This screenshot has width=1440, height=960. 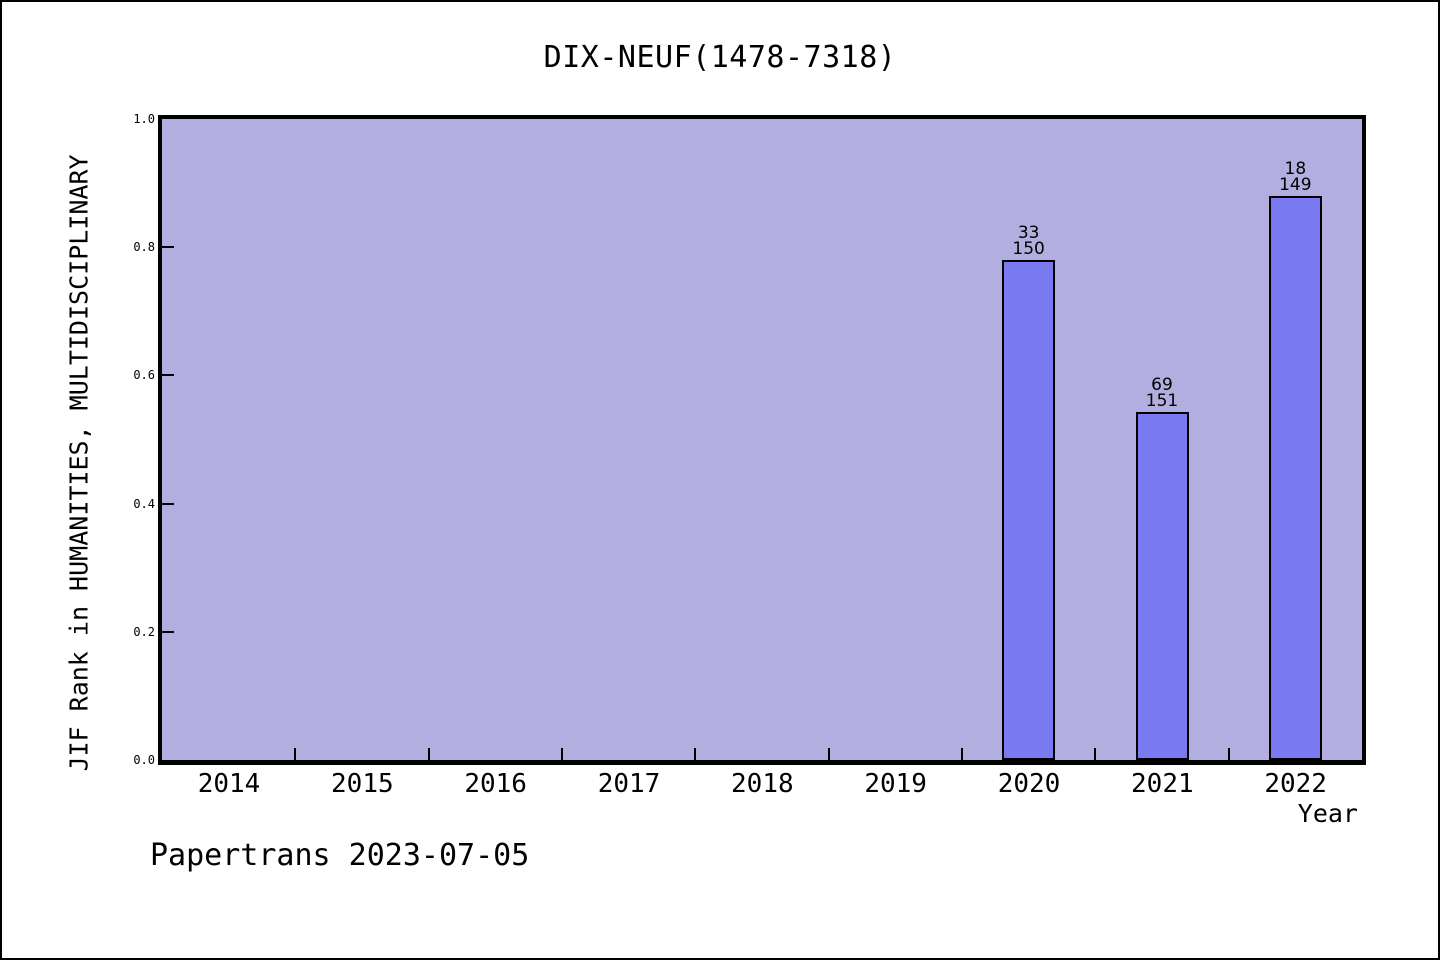 What do you see at coordinates (144, 247) in the screenshot?
I see `y-tick-label: 0.8` at bounding box center [144, 247].